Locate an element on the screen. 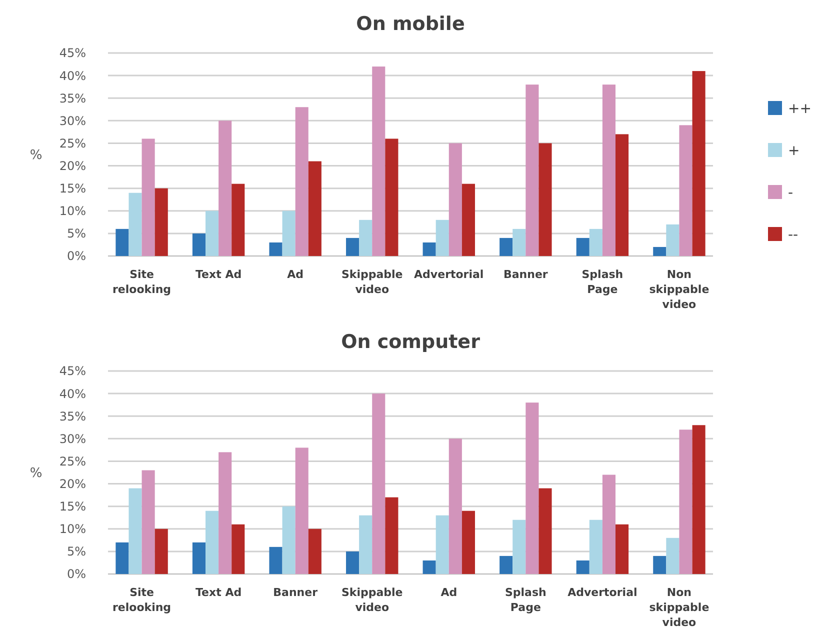 Image resolution: width=839 pixels, height=636 pixels. x-tick-label: Banner is located at coordinates (525, 274).